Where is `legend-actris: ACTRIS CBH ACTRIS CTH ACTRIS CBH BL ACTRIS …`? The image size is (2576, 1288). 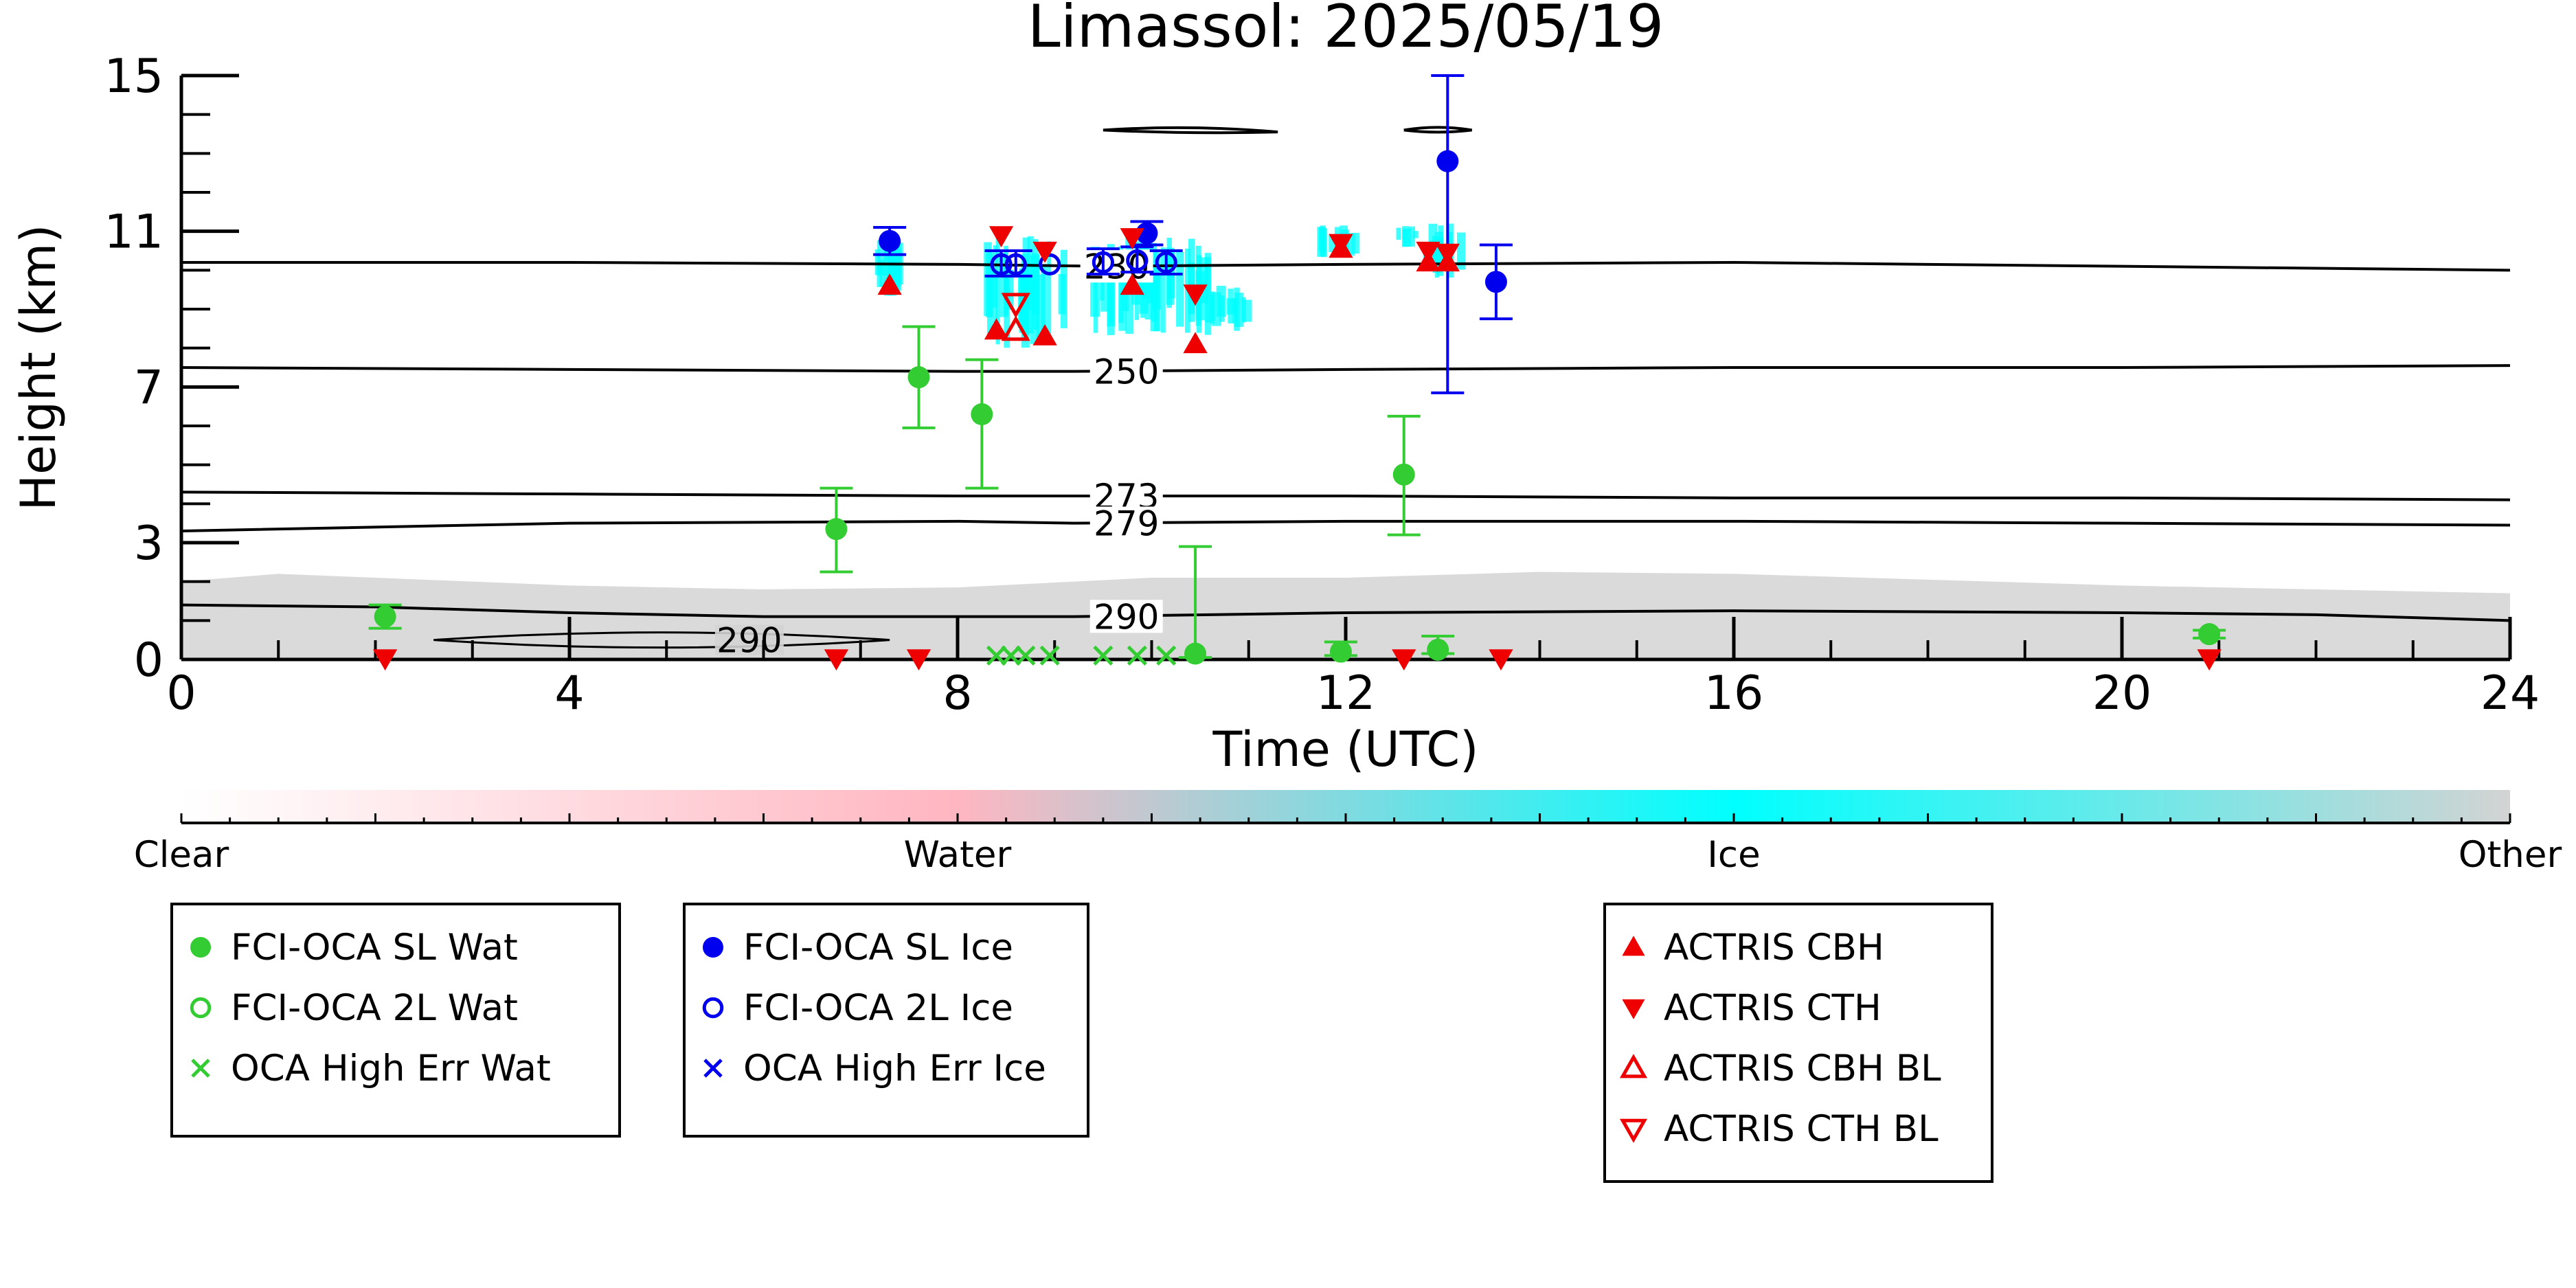
legend-actris: ACTRIS CBH ACTRIS CTH ACTRIS CBH BL ACTRIS … is located at coordinates (1798, 1043).